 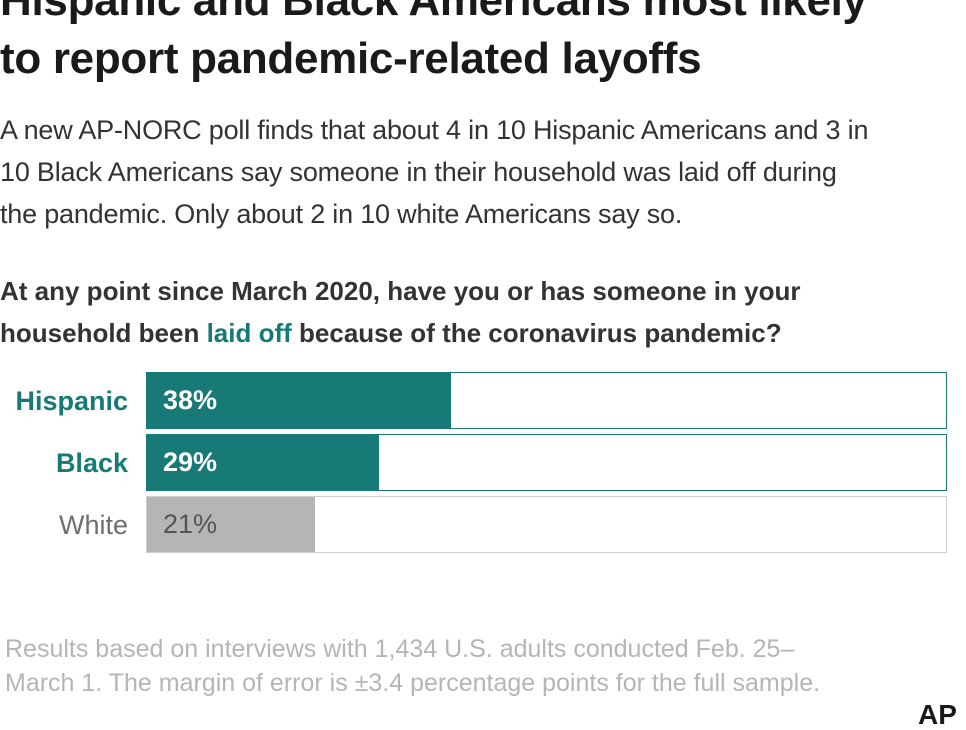 What do you see at coordinates (249, 333) in the screenshot?
I see `question-highlight: laid off` at bounding box center [249, 333].